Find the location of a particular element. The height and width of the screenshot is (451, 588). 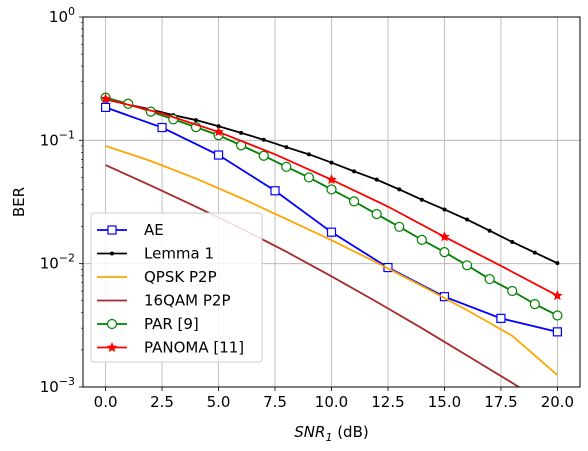

legend-label: PANOMA [11] is located at coordinates (194, 348).